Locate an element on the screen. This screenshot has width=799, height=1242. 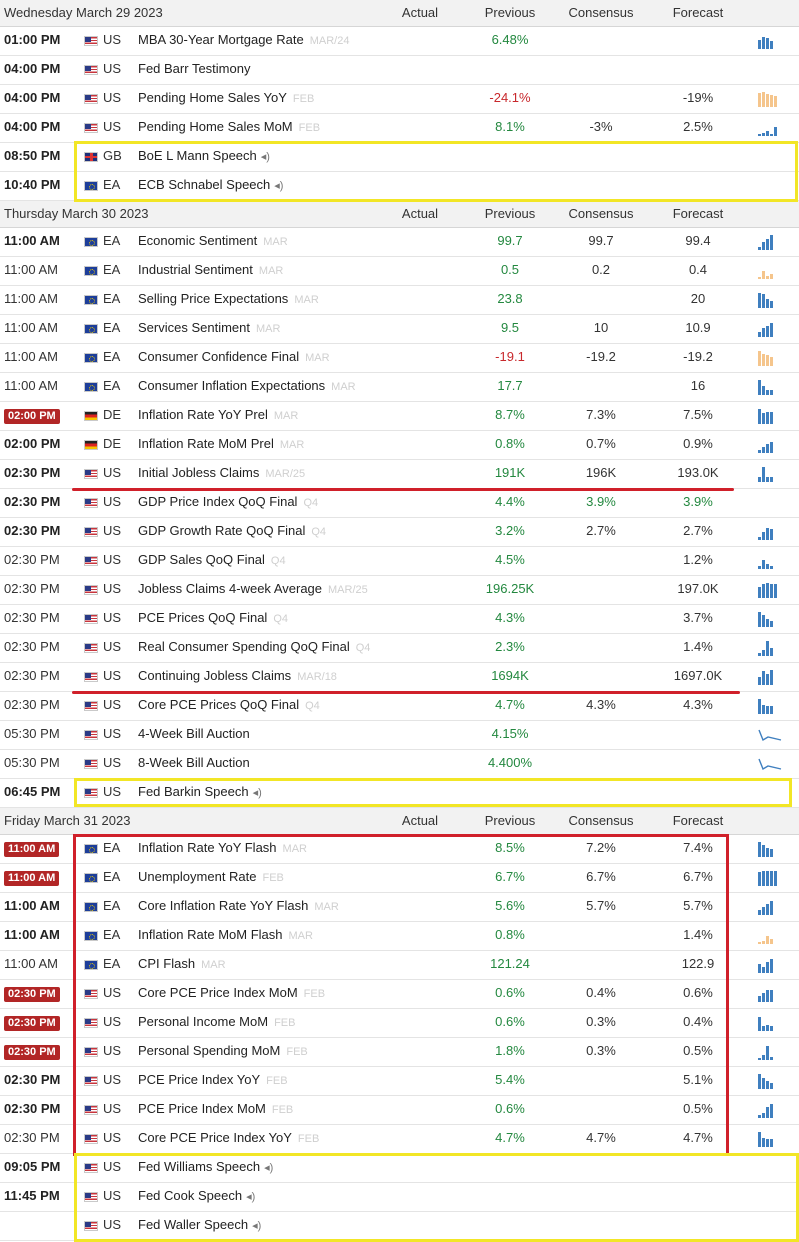
event-name: Personal Income MoM FEB is located at coordinates (269, 1022).